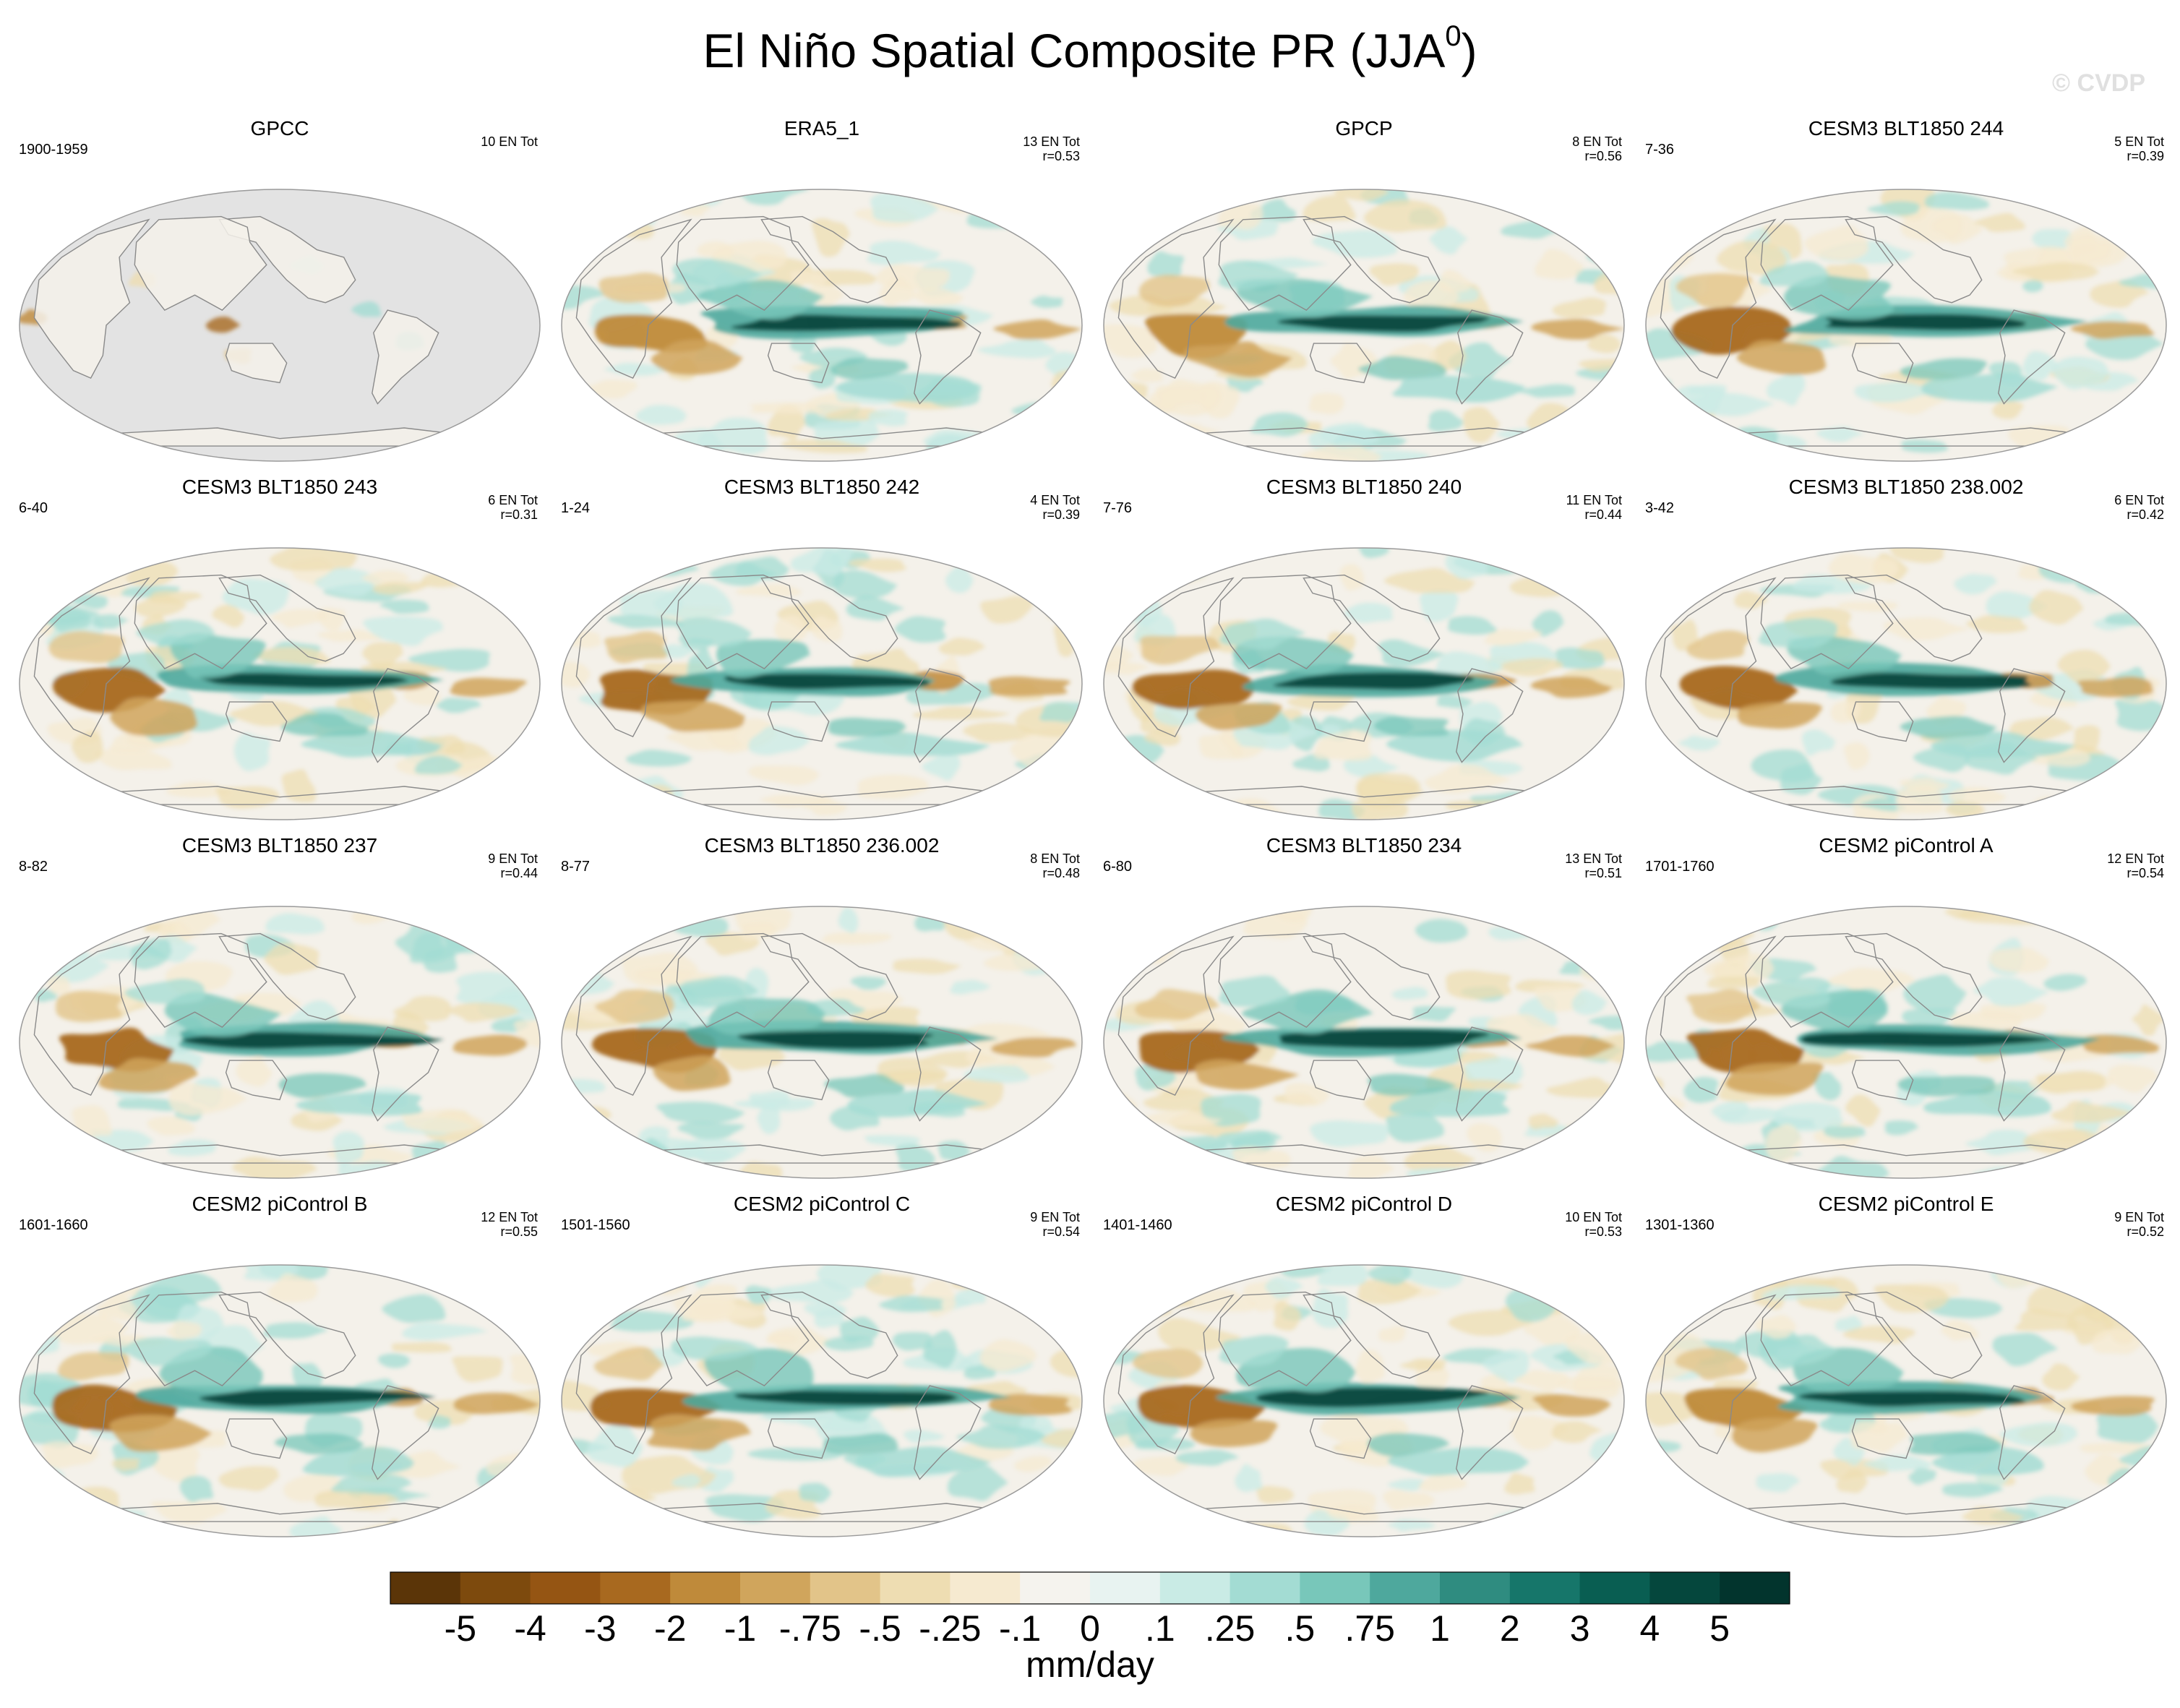  I want to click on panel-event-count: 9 EN Tot, so click(513, 858).